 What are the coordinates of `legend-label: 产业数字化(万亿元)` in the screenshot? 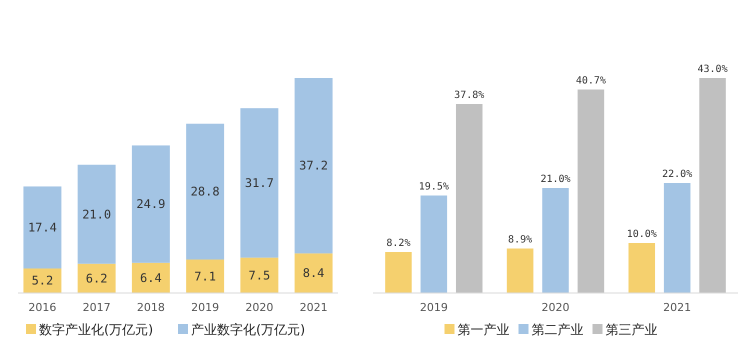 It's located at (248, 330).